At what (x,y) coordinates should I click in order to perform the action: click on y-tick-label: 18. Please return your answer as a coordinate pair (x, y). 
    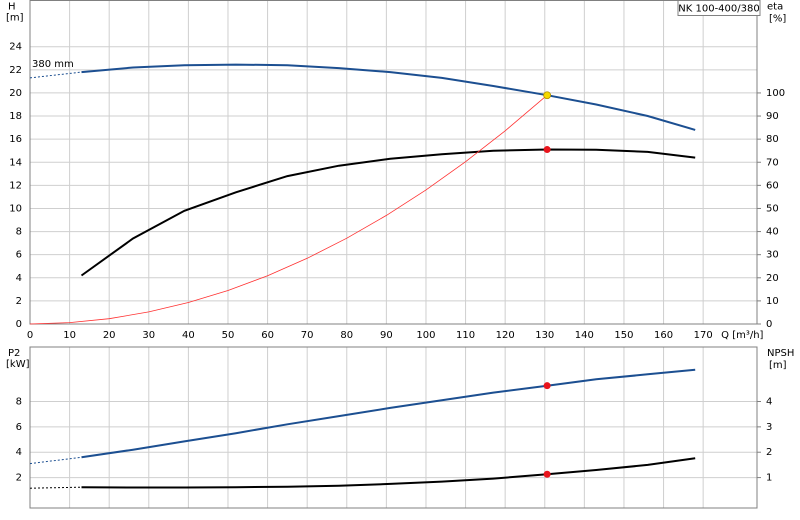
    Looking at the image, I should click on (15, 116).